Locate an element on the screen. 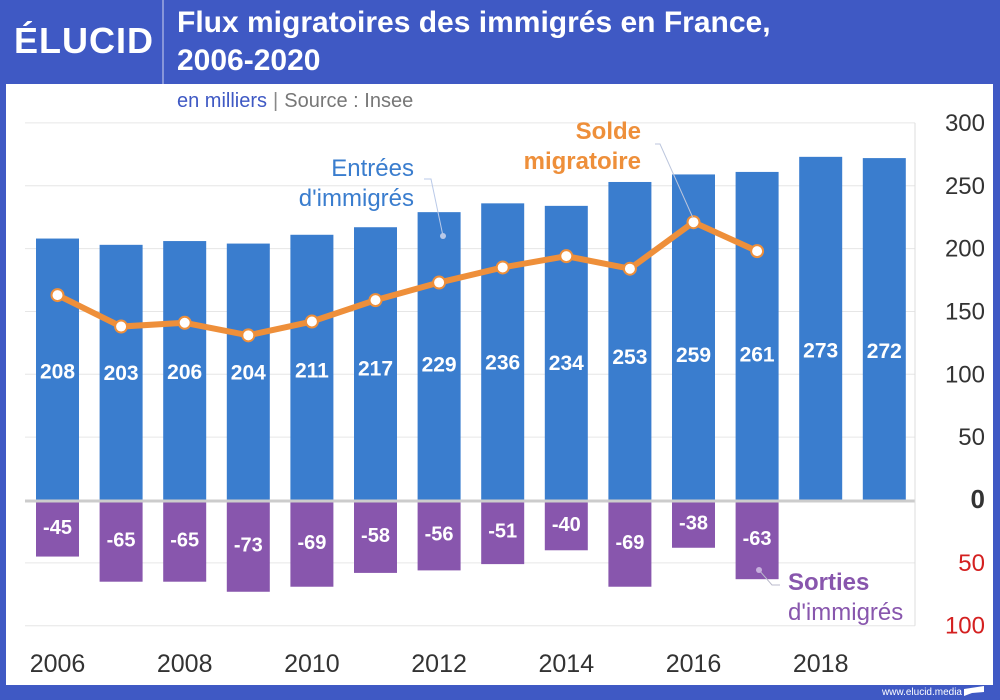  y-tick-label: 300 is located at coordinates (965, 123).